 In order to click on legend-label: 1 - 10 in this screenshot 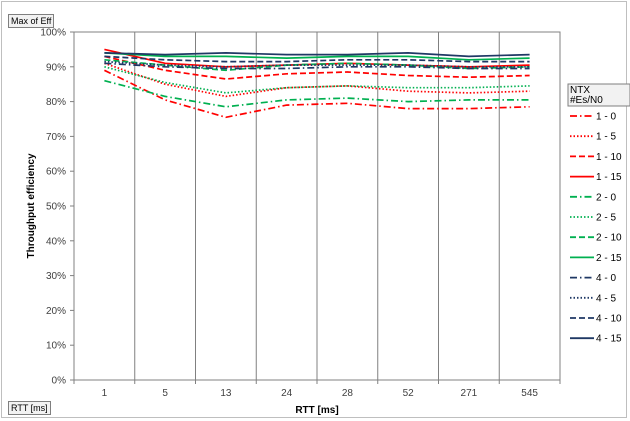, I will do `click(609, 157)`.